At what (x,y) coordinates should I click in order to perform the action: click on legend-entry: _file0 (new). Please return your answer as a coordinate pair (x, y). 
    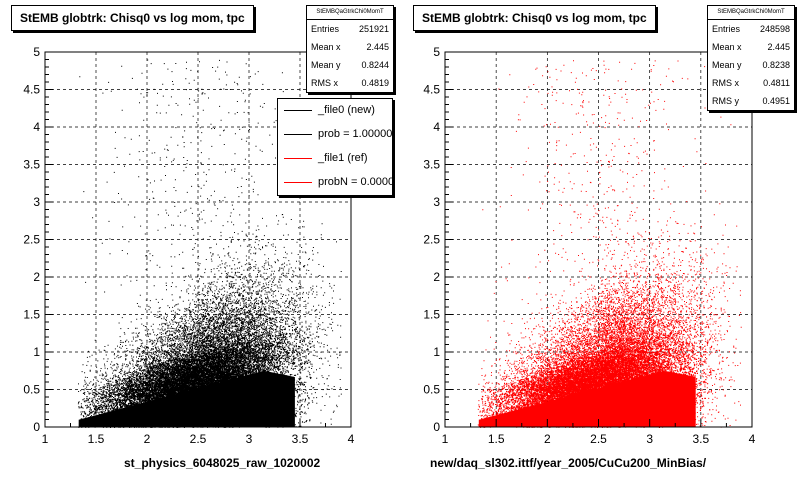
    Looking at the image, I should click on (335, 111).